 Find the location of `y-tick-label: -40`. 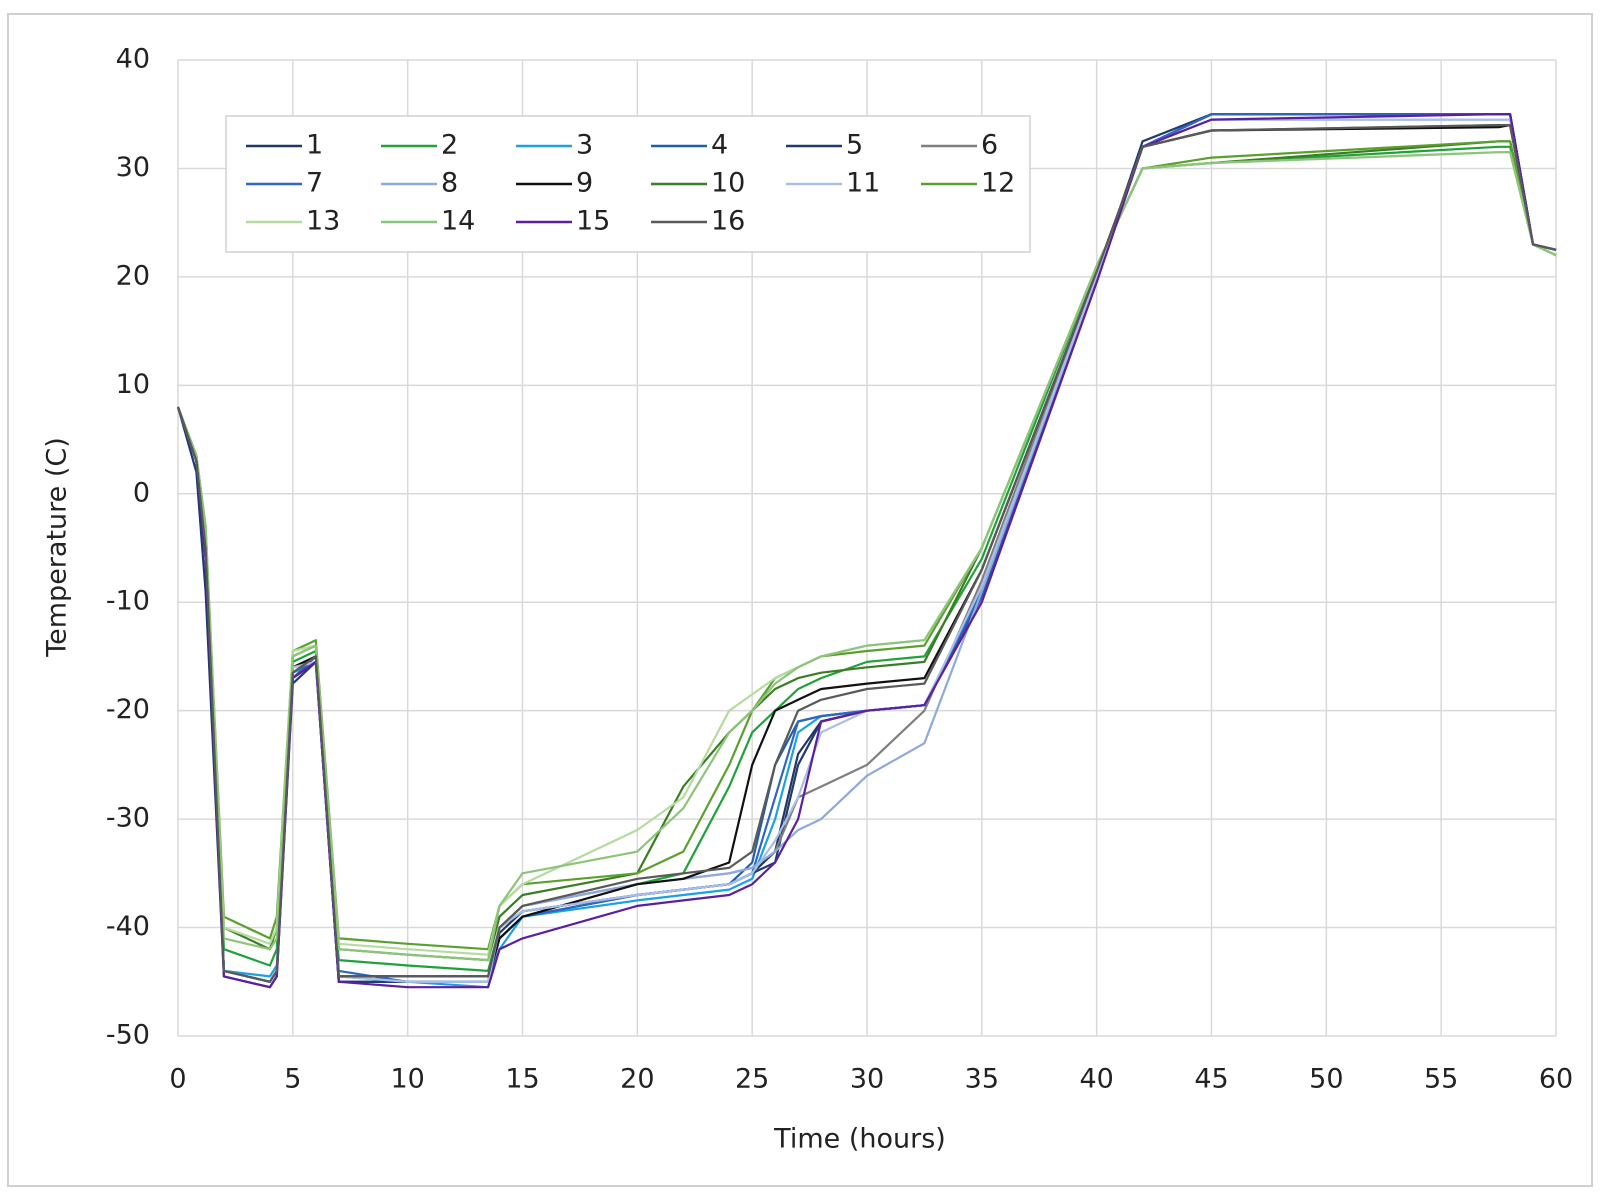

y-tick-label: -40 is located at coordinates (128, 926).